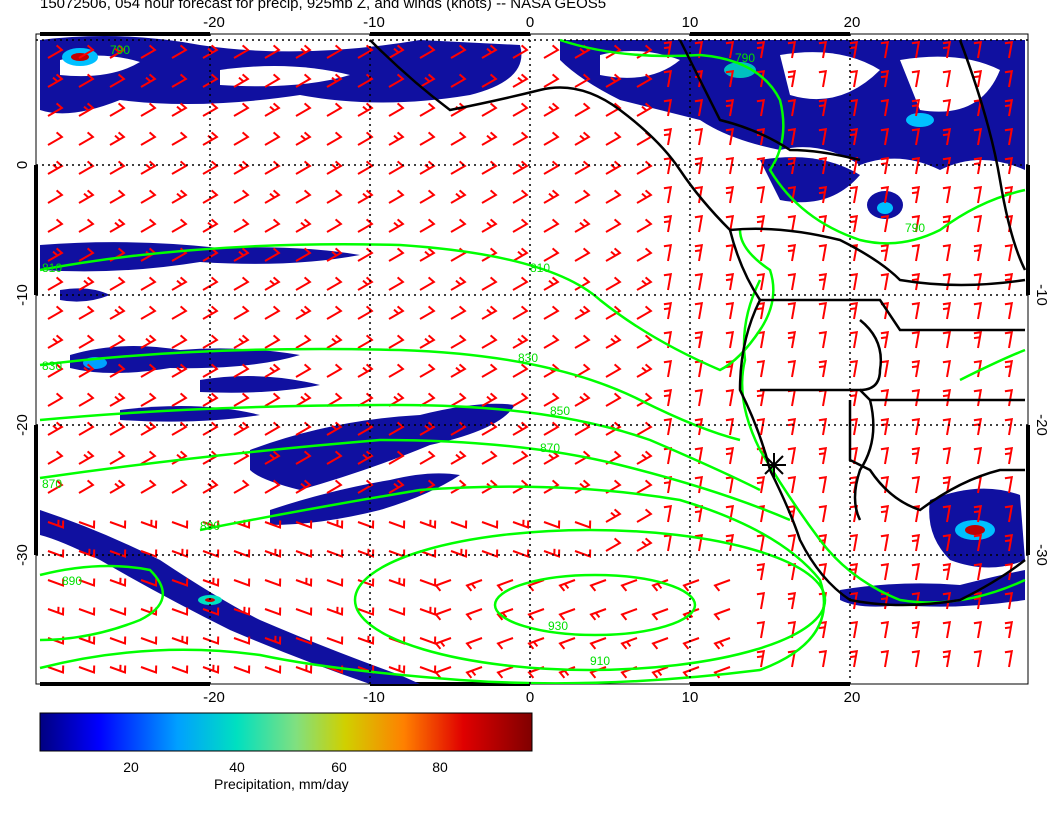 This screenshot has width=1056, height=816. What do you see at coordinates (22, 425) in the screenshot?
I see `lat-tick-left: -20` at bounding box center [22, 425].